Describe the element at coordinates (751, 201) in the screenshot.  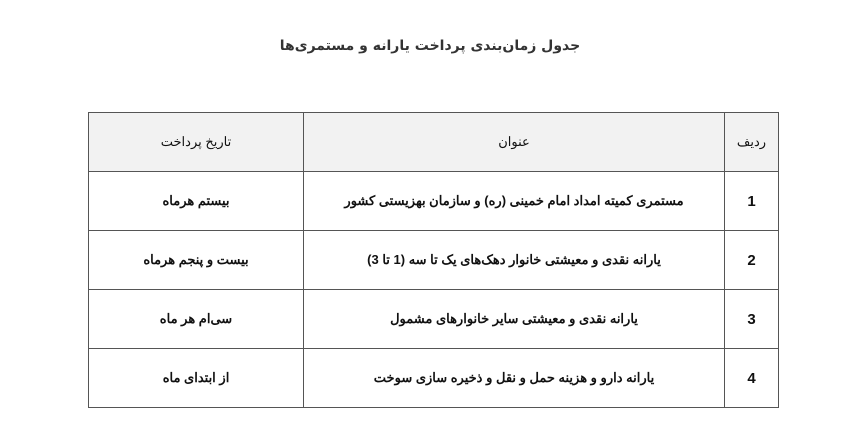
I see `row-number: 1` at that location.